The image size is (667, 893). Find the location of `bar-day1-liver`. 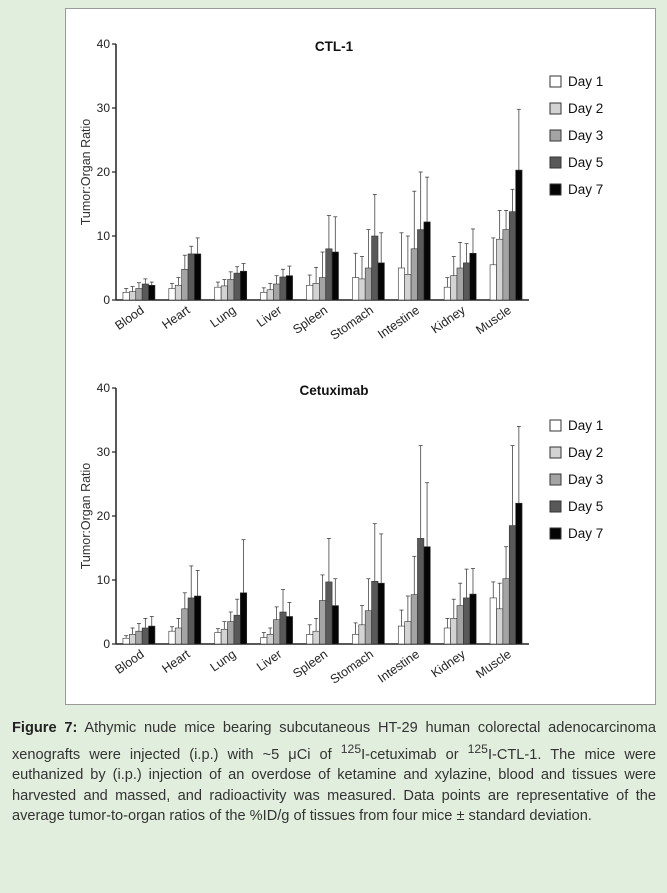

bar-day1-liver is located at coordinates (264, 296).